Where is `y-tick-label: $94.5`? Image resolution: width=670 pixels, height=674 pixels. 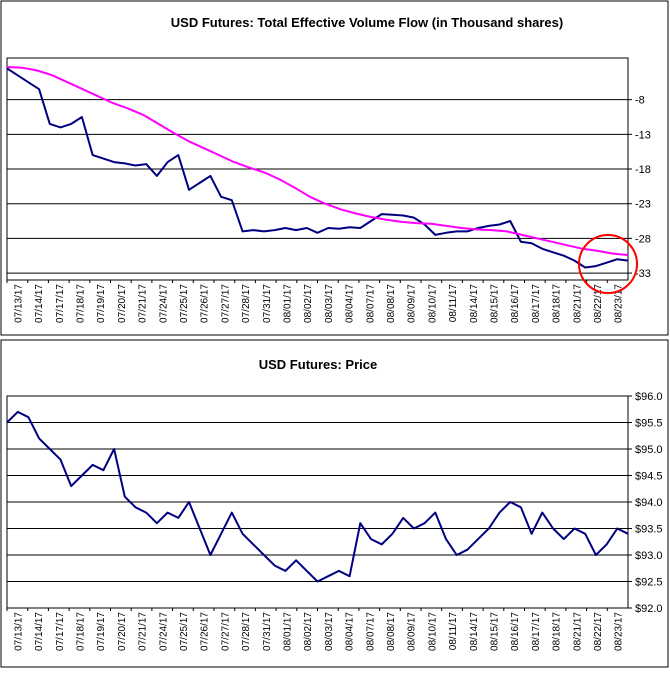
y-tick-label: $94.5 is located at coordinates (649, 477).